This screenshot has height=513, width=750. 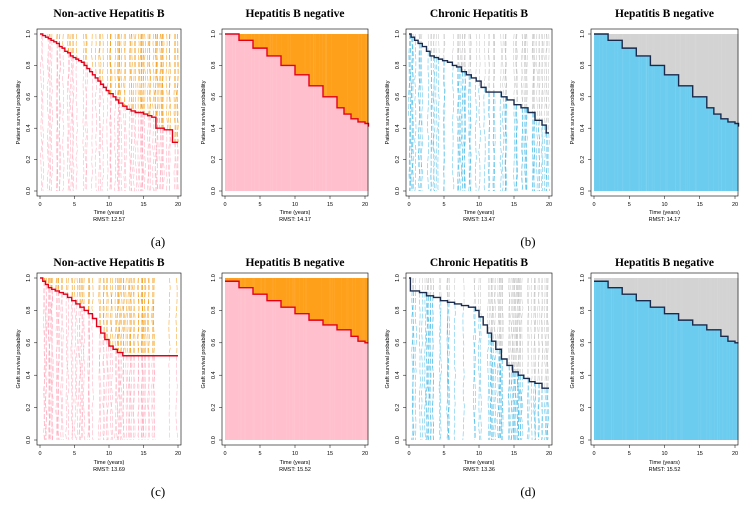 What do you see at coordinates (479, 14) in the screenshot?
I see `panel-title: Chronic Hepatitis B` at bounding box center [479, 14].